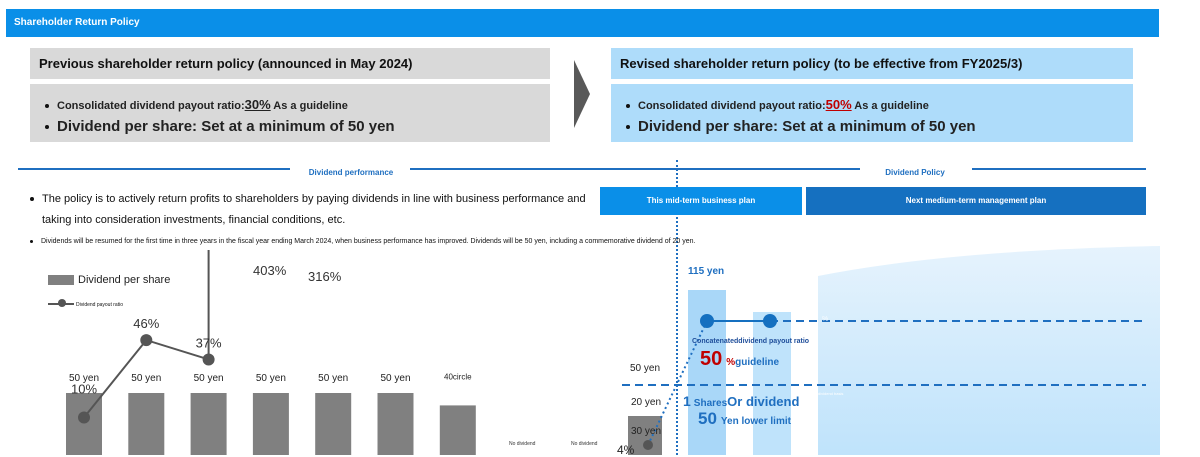 Image resolution: width=1200 pixels, height=457 pixels. I want to click on or-dividend-label: Or dividend, so click(763, 401).